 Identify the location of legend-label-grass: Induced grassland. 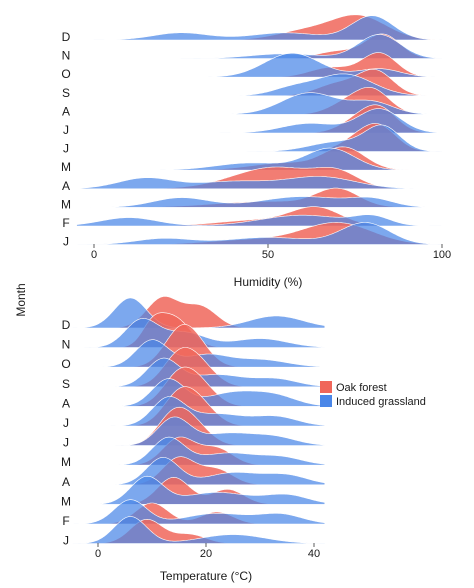
(381, 402).